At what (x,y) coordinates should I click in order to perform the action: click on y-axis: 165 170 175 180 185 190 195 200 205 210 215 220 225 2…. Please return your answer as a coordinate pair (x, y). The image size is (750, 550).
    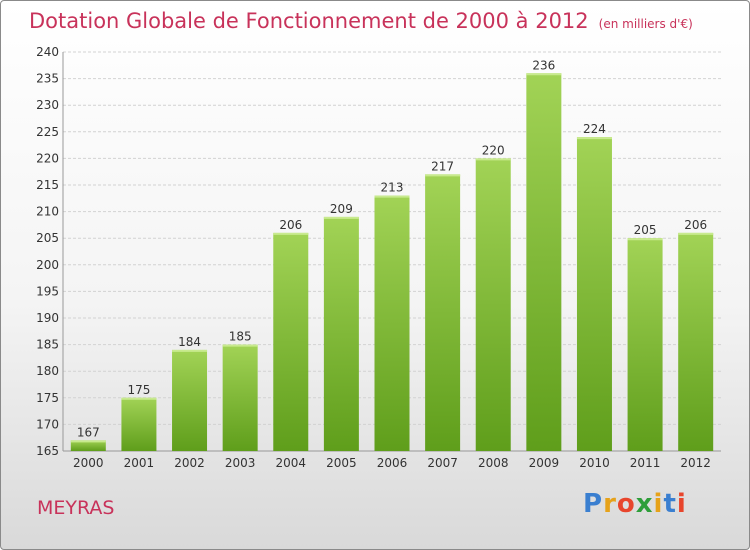
    Looking at the image, I should click on (47, 251).